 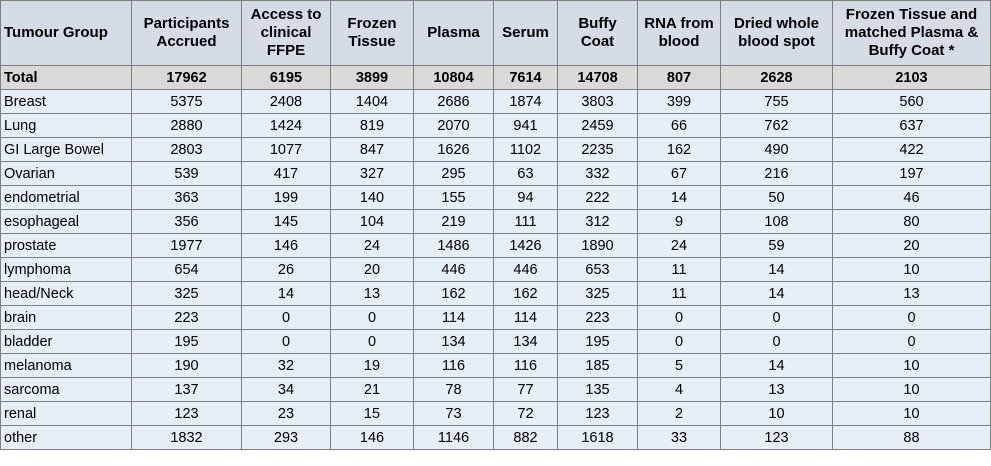 What do you see at coordinates (286, 413) in the screenshot?
I see `cell: 23` at bounding box center [286, 413].